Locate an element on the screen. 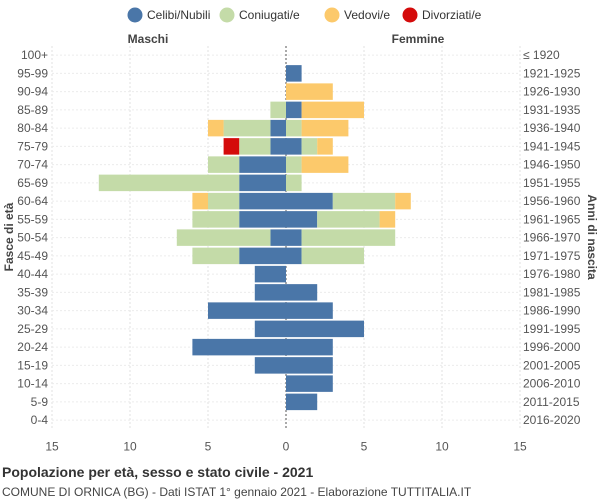 The width and height of the screenshot is (600, 500). age-label: 25-29 is located at coordinates (32, 329).